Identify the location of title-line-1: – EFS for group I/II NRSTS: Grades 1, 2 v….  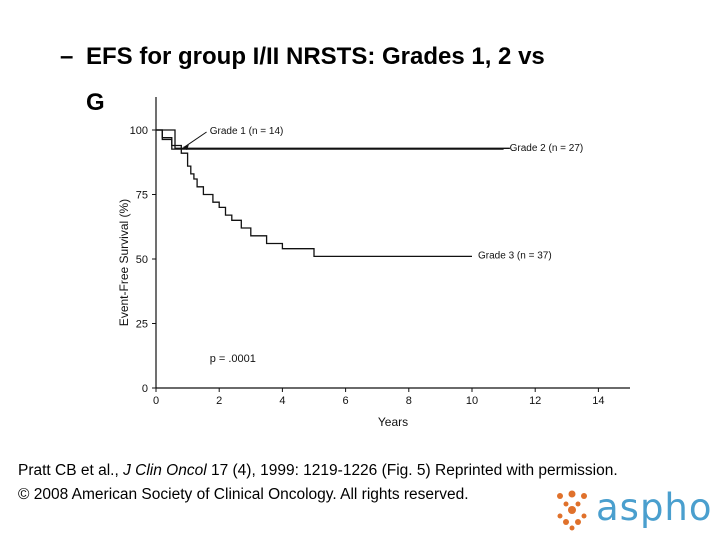
(380, 57).